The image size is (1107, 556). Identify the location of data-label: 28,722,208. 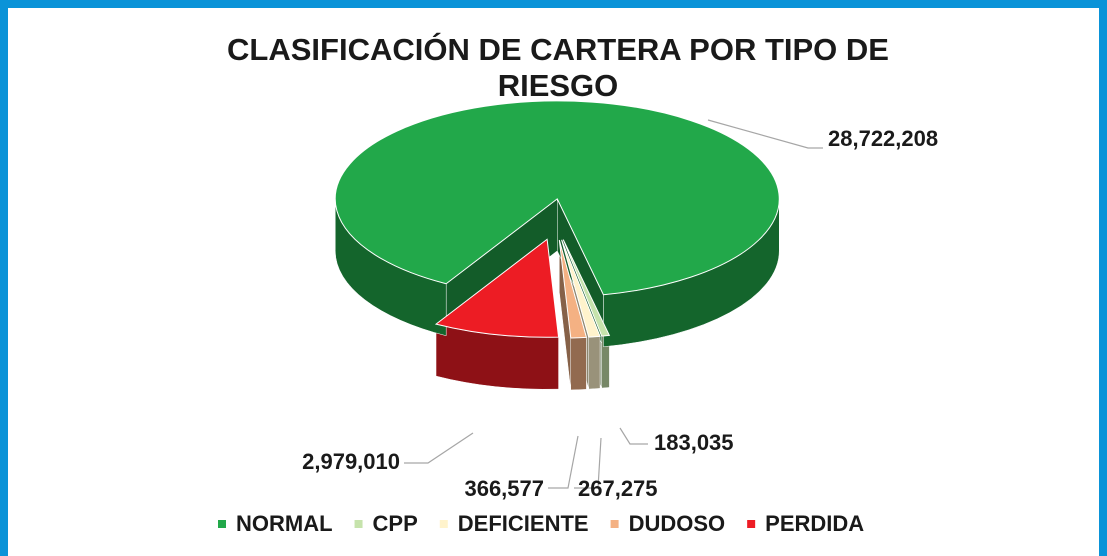
(883, 138).